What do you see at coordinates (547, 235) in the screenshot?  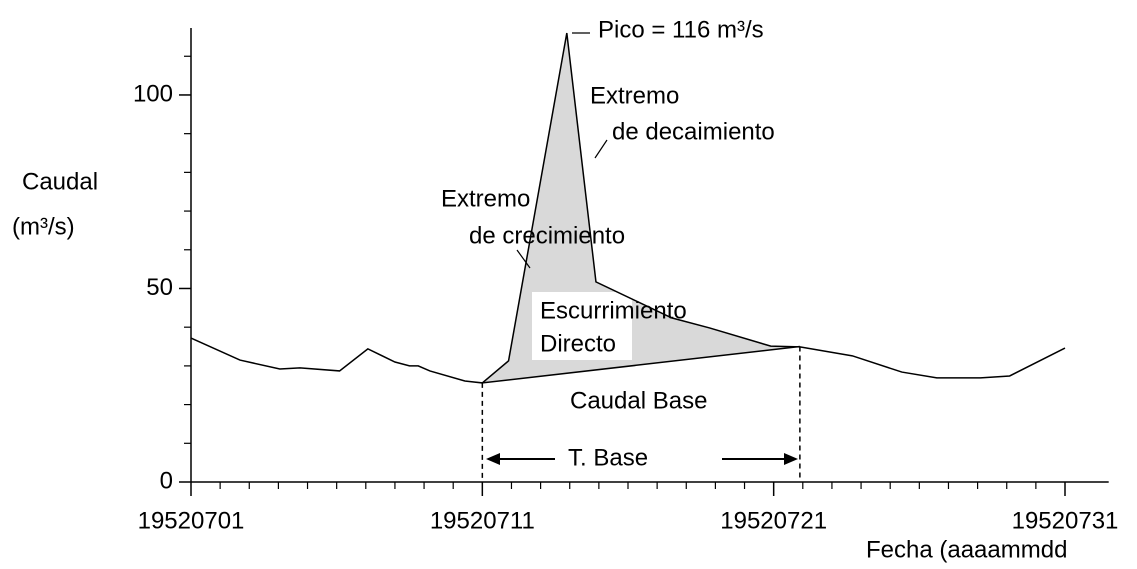 I see `annotation: de crecimiento` at bounding box center [547, 235].